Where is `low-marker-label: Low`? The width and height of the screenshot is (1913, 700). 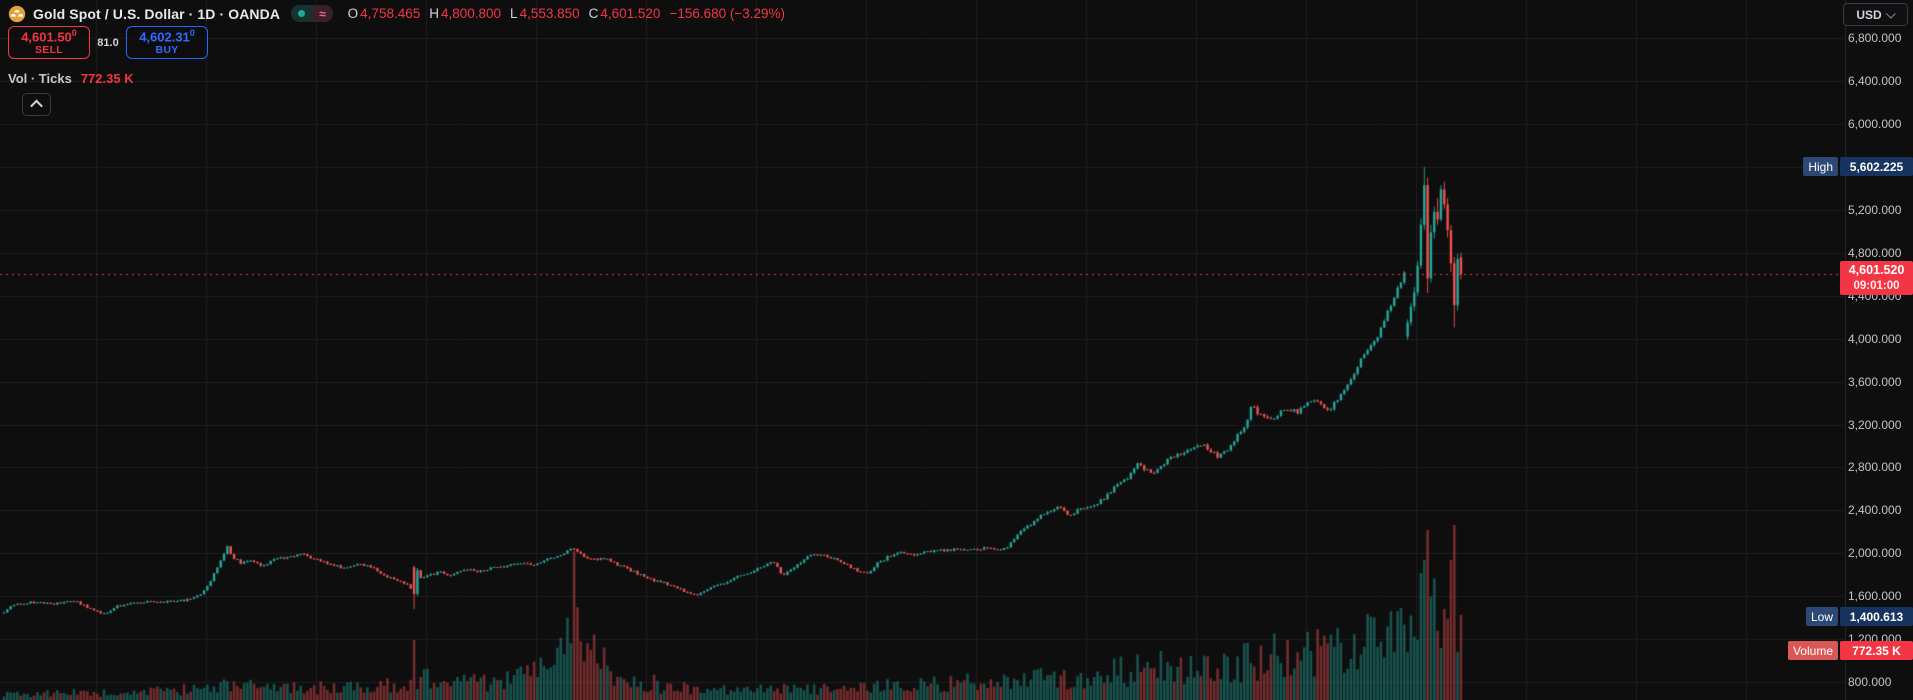
low-marker-label: Low is located at coordinates (1821, 616).